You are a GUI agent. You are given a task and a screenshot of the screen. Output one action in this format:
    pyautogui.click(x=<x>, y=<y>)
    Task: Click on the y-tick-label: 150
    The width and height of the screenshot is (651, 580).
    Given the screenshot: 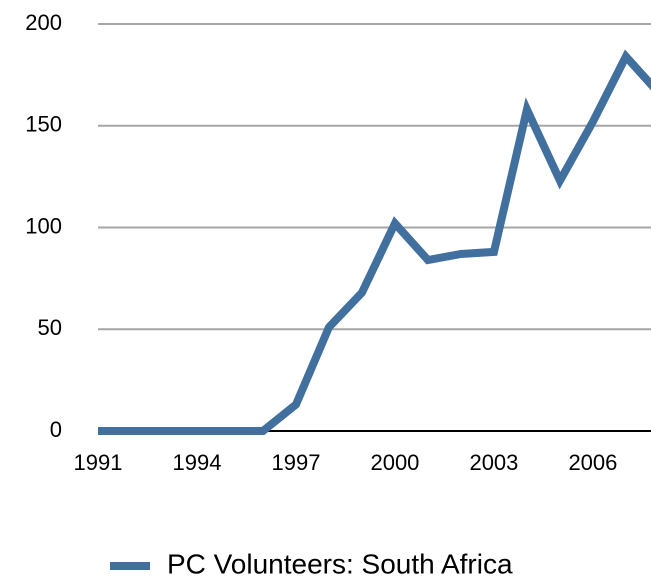 What is the action you would take?
    pyautogui.click(x=43, y=124)
    